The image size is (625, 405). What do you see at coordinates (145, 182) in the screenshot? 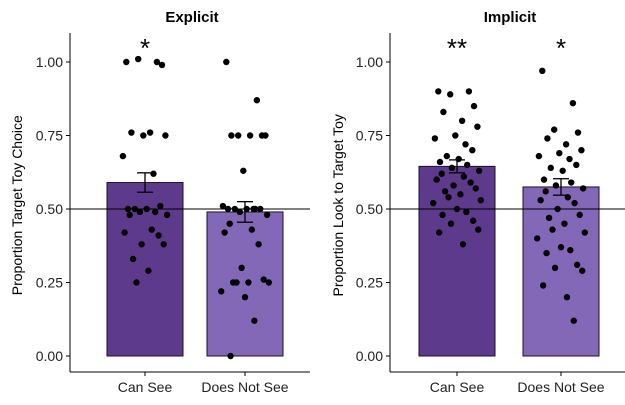
I see `error-bar` at bounding box center [145, 182].